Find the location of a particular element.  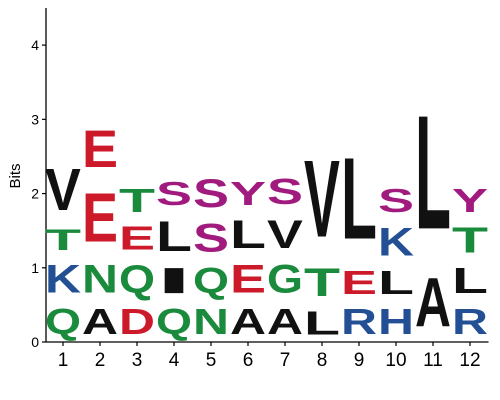

x-tick-label: 2 is located at coordinates (100, 360).